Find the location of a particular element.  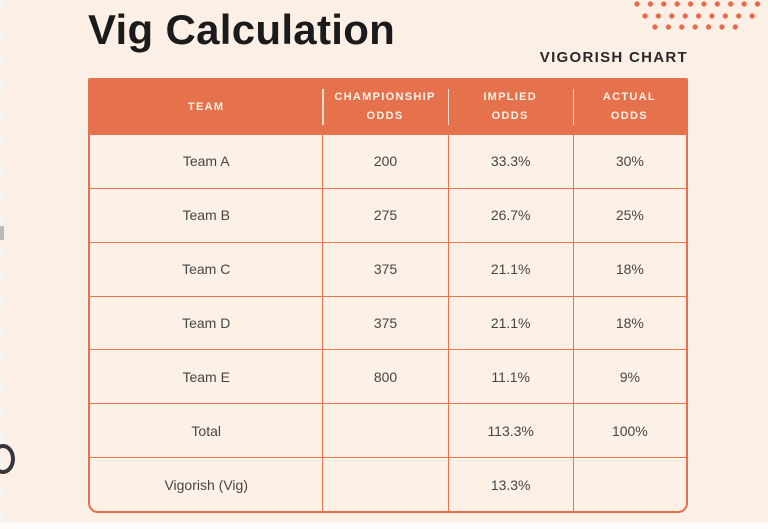

table-cell: 275 is located at coordinates (385, 214).